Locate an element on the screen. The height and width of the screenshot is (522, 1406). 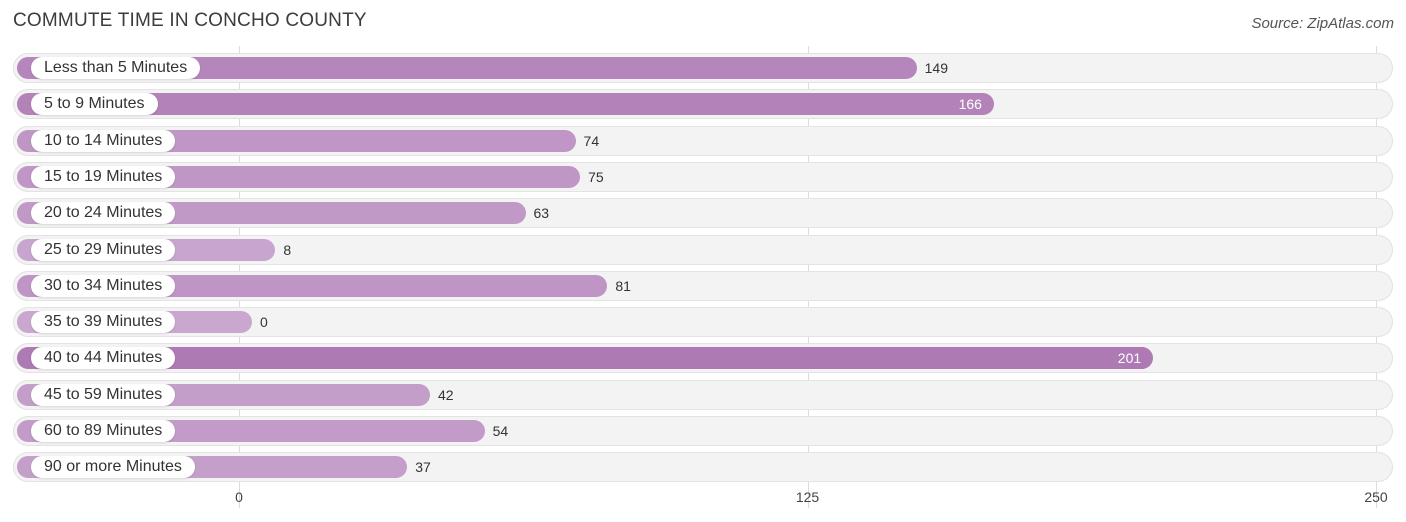
x-tick-label: 250 is located at coordinates (1376, 497).